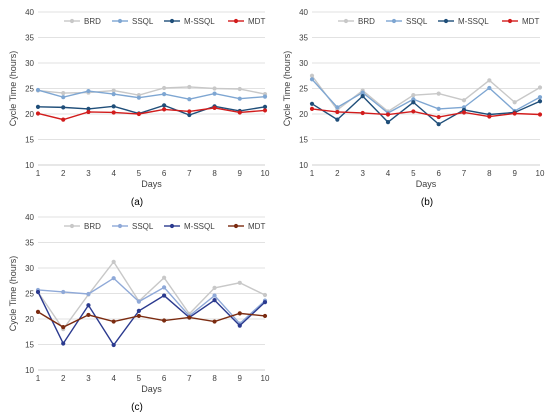  What do you see at coordinates (427, 202) in the screenshot?
I see `panel-label-b: (b)` at bounding box center [427, 202].